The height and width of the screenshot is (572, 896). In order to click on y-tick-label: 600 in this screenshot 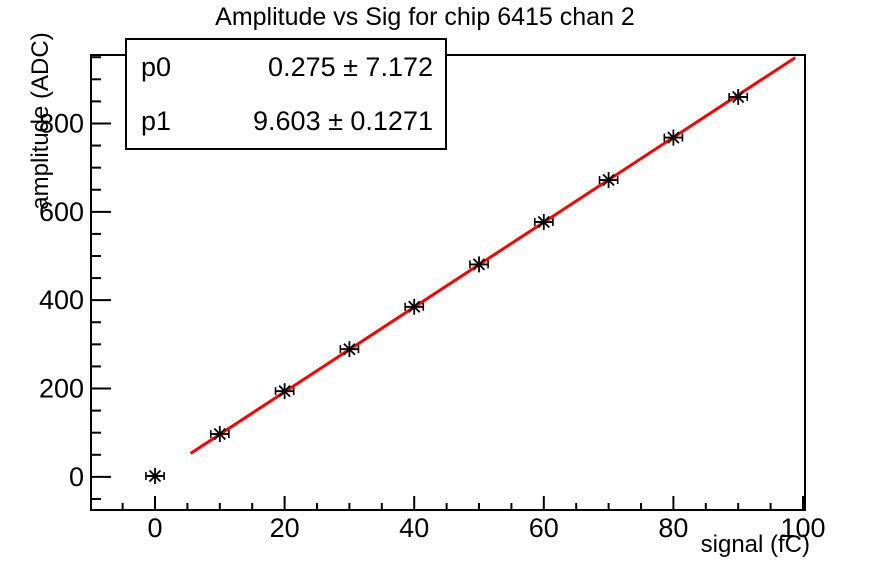, I will do `click(61, 212)`.